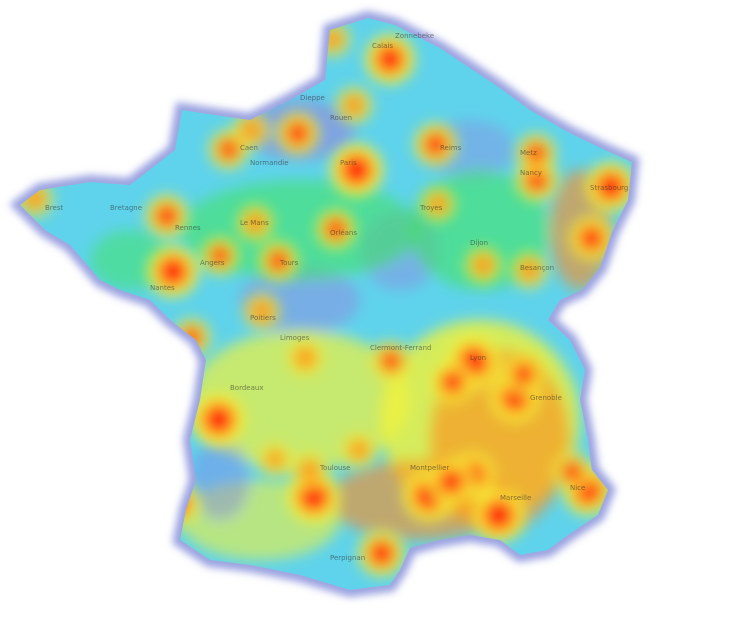 This screenshot has width=729, height=621. Describe the element at coordinates (295, 338) in the screenshot. I see `place-label: Limoges` at that location.